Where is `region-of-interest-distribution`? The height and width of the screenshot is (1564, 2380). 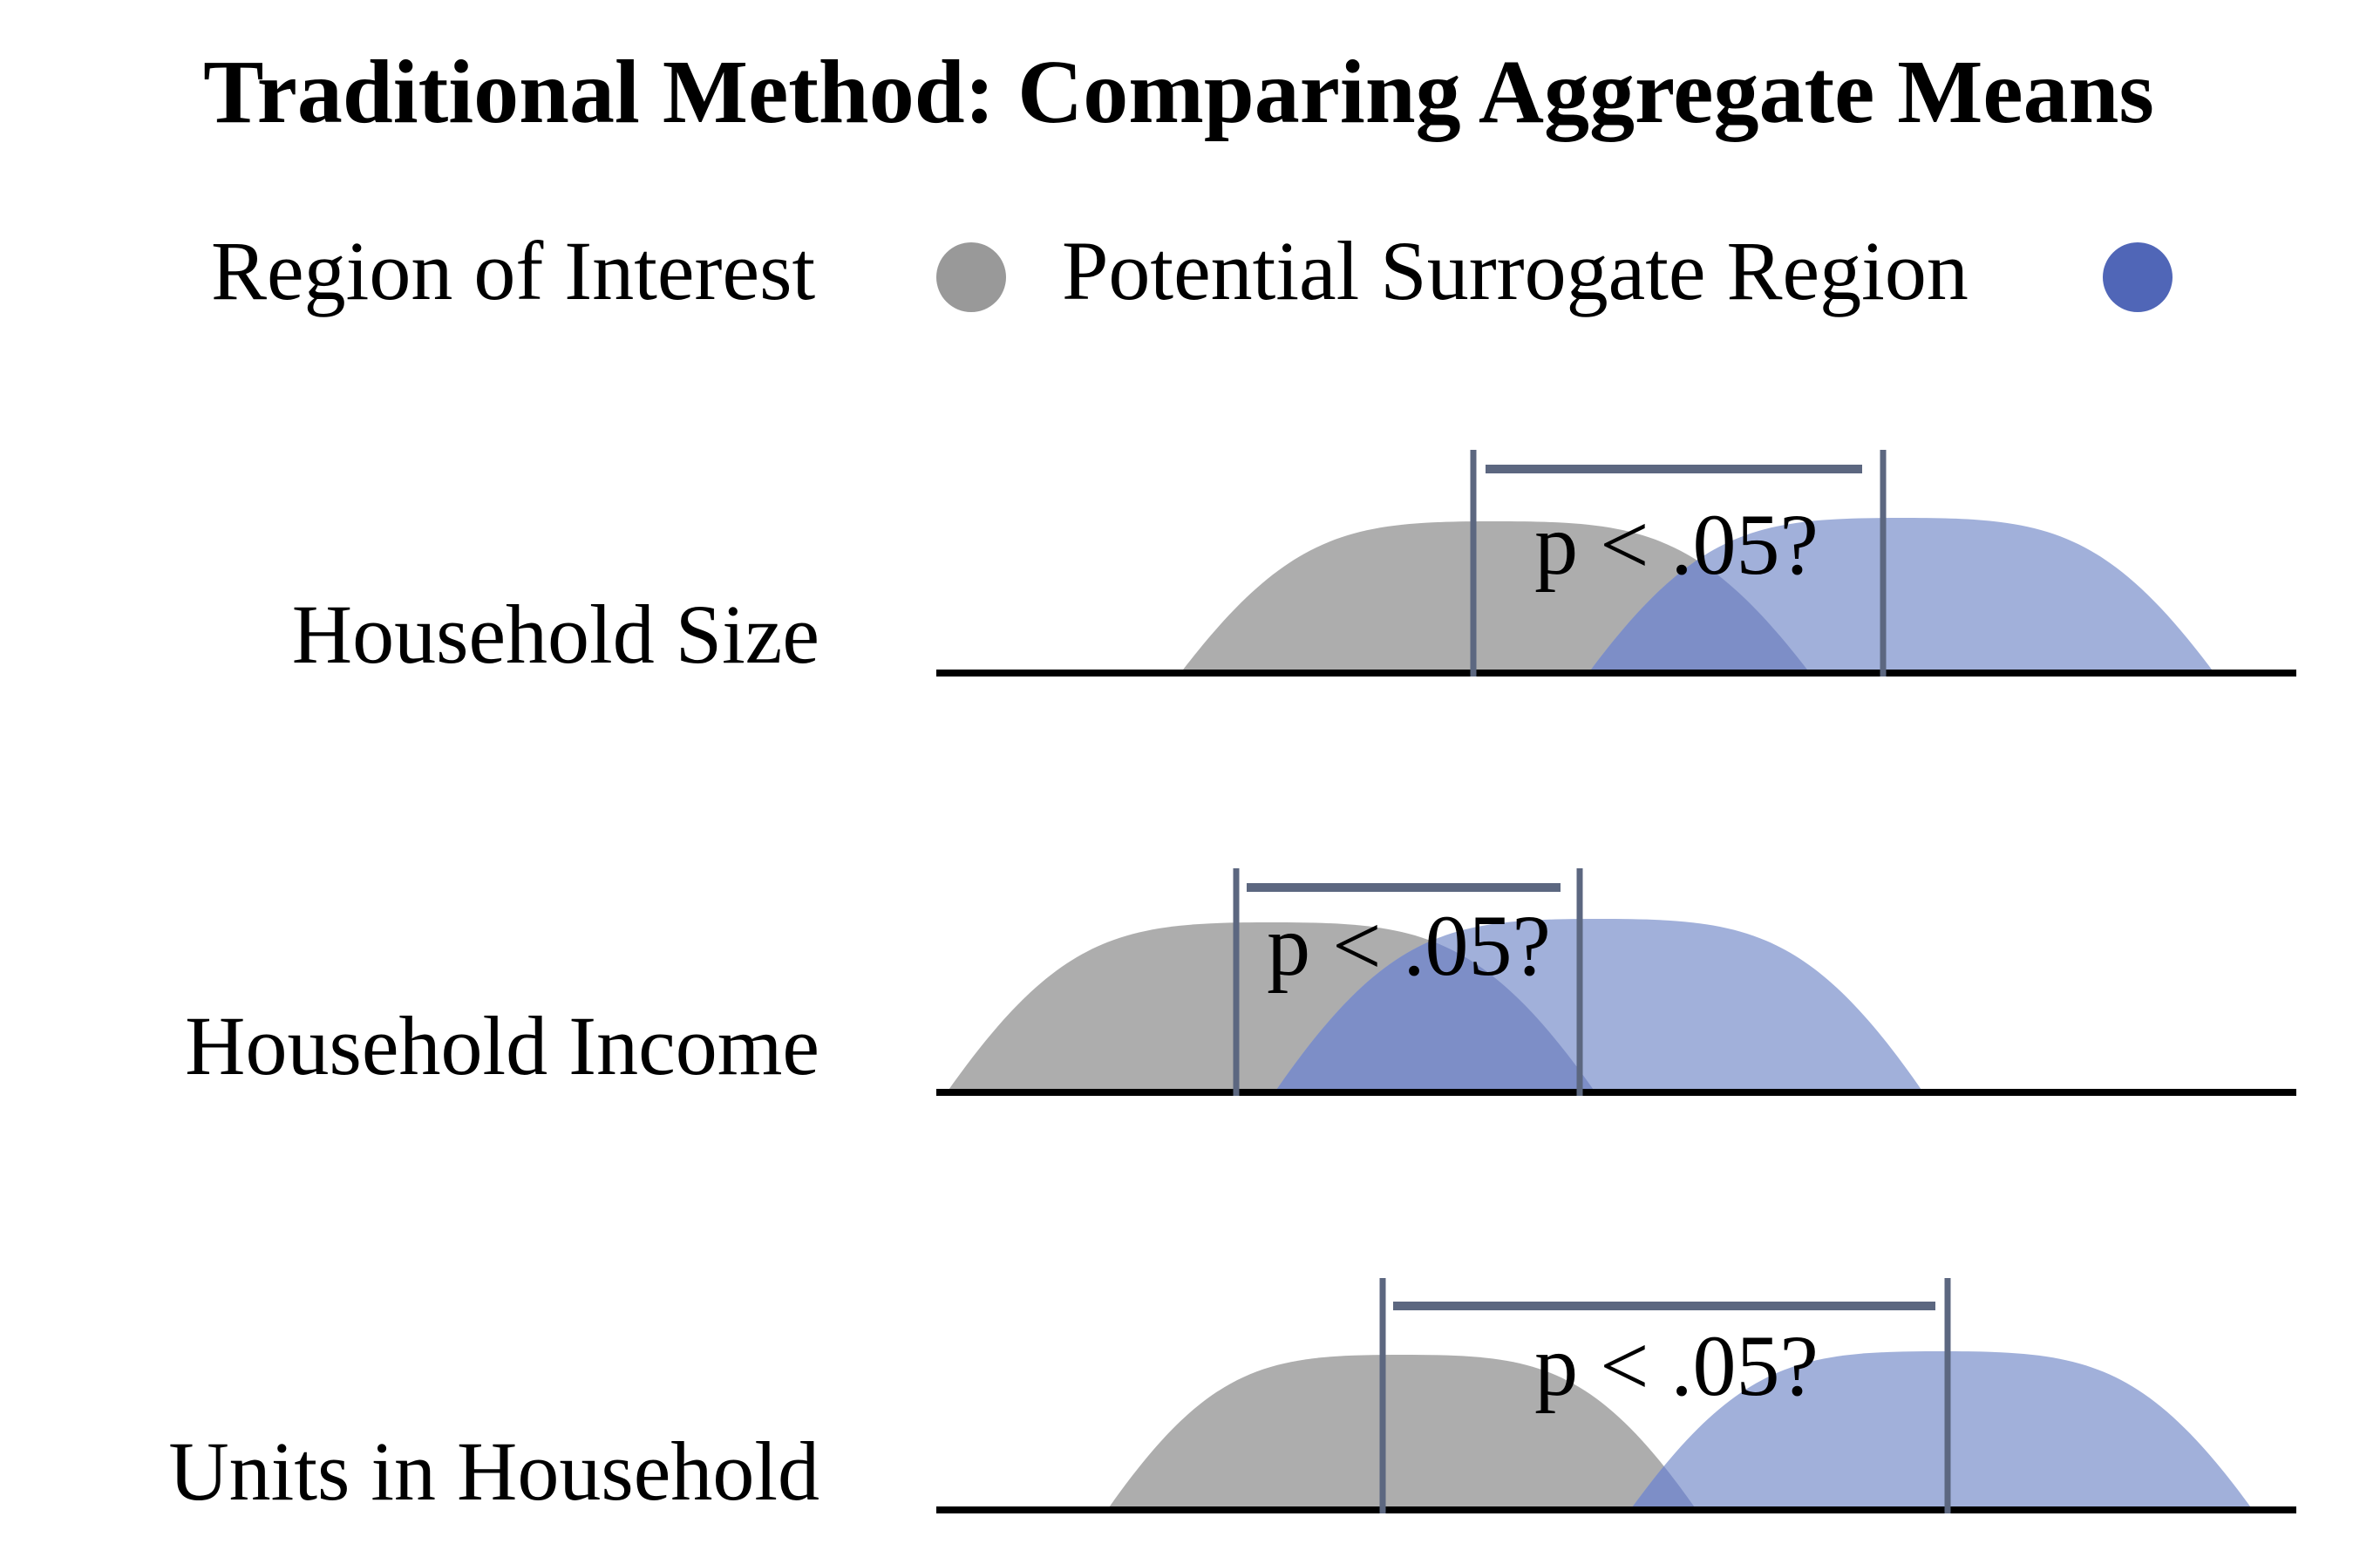 region-of-interest-distribution is located at coordinates (1402, 1432).